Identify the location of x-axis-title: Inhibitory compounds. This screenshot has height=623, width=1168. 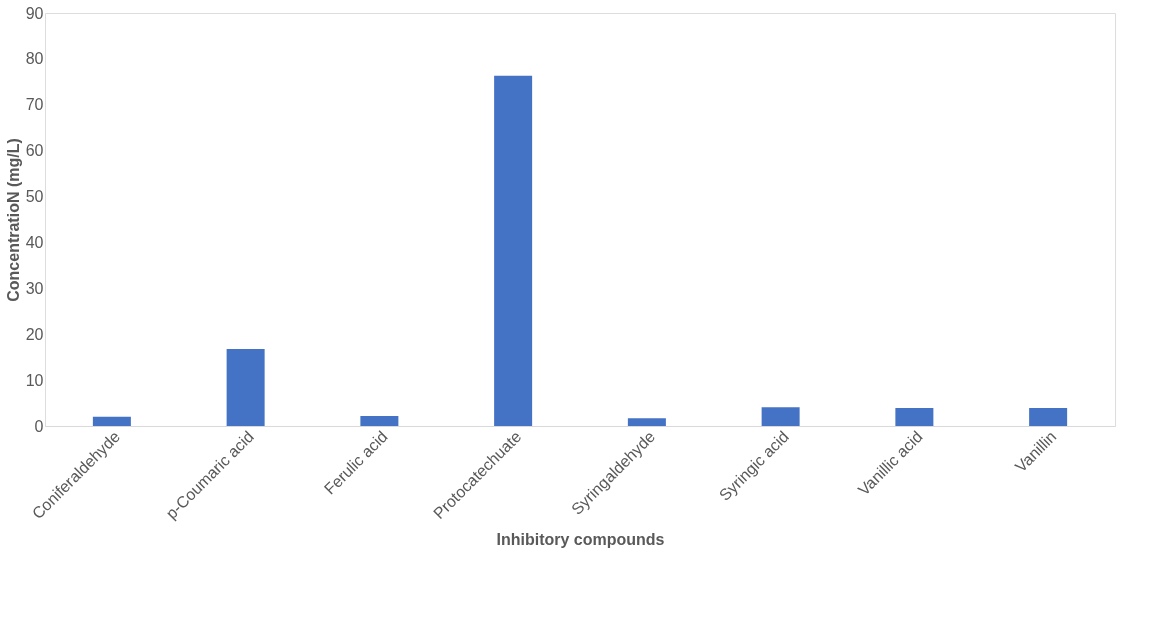
(580, 540).